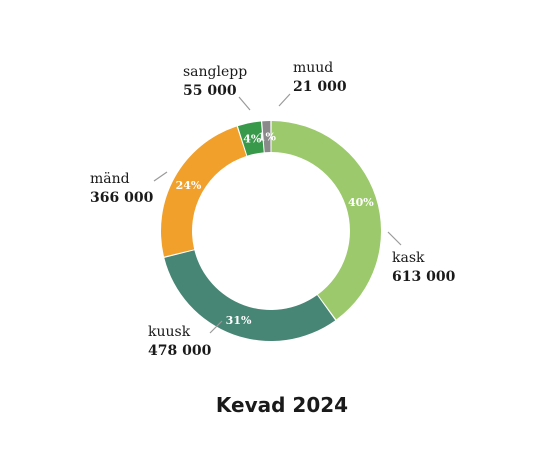  I want to click on value-label-mänd: 366 000, so click(122, 198).